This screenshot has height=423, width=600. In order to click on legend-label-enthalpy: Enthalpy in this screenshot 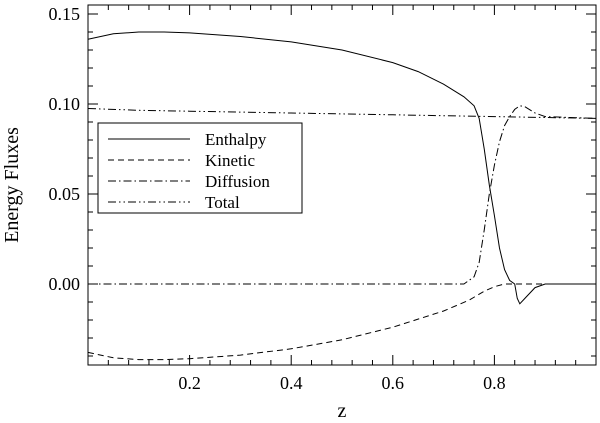, I will do `click(236, 139)`.